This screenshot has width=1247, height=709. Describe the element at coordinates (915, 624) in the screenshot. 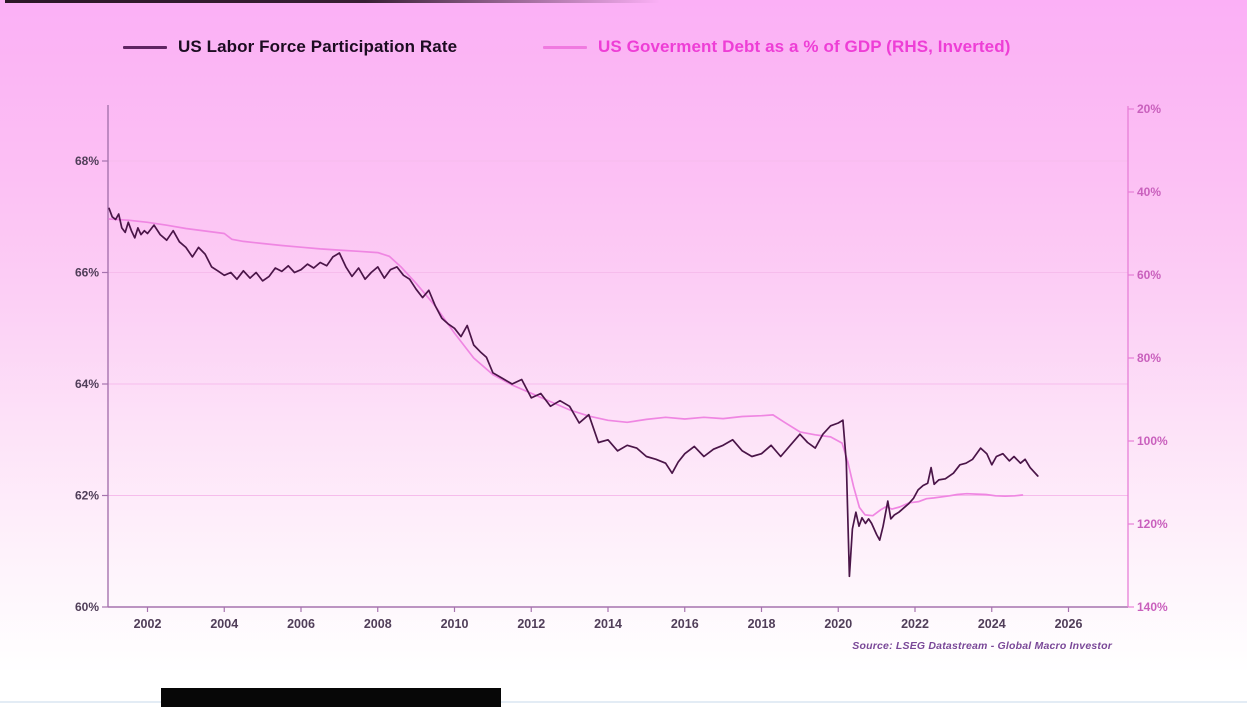

I see `x-axis-tick-label: 2022` at that location.